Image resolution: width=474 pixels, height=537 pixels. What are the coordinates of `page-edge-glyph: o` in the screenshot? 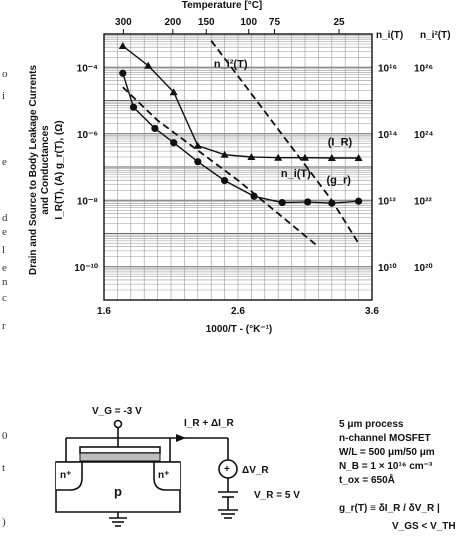 It's located at (5, 74).